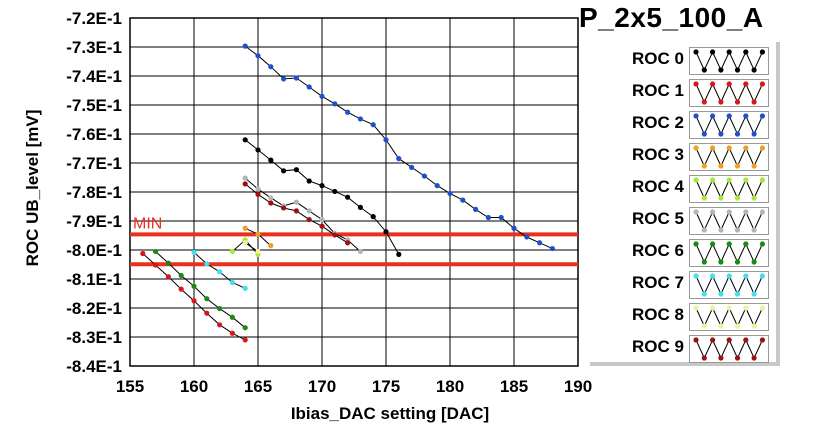 The width and height of the screenshot is (824, 430). What do you see at coordinates (94, 337) in the screenshot?
I see `y-tick-label: -8.3E-1` at bounding box center [94, 337].